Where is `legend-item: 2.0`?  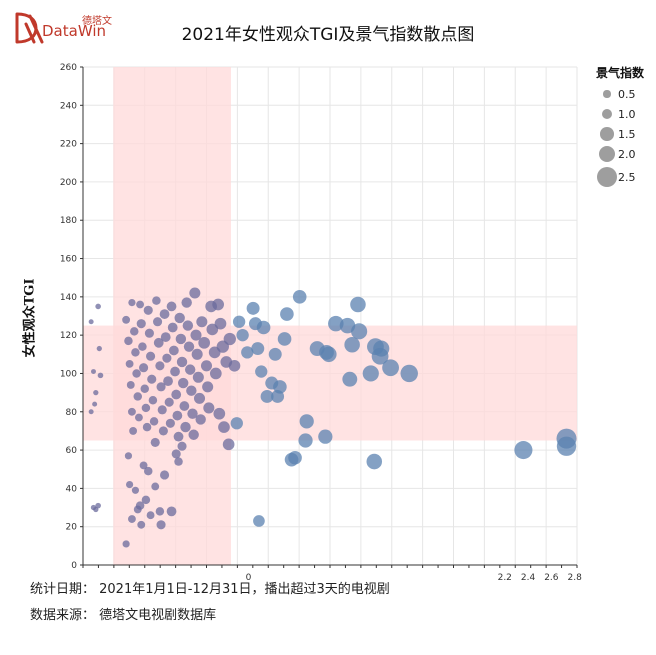
legend-item: 2.0 is located at coordinates (625, 154).